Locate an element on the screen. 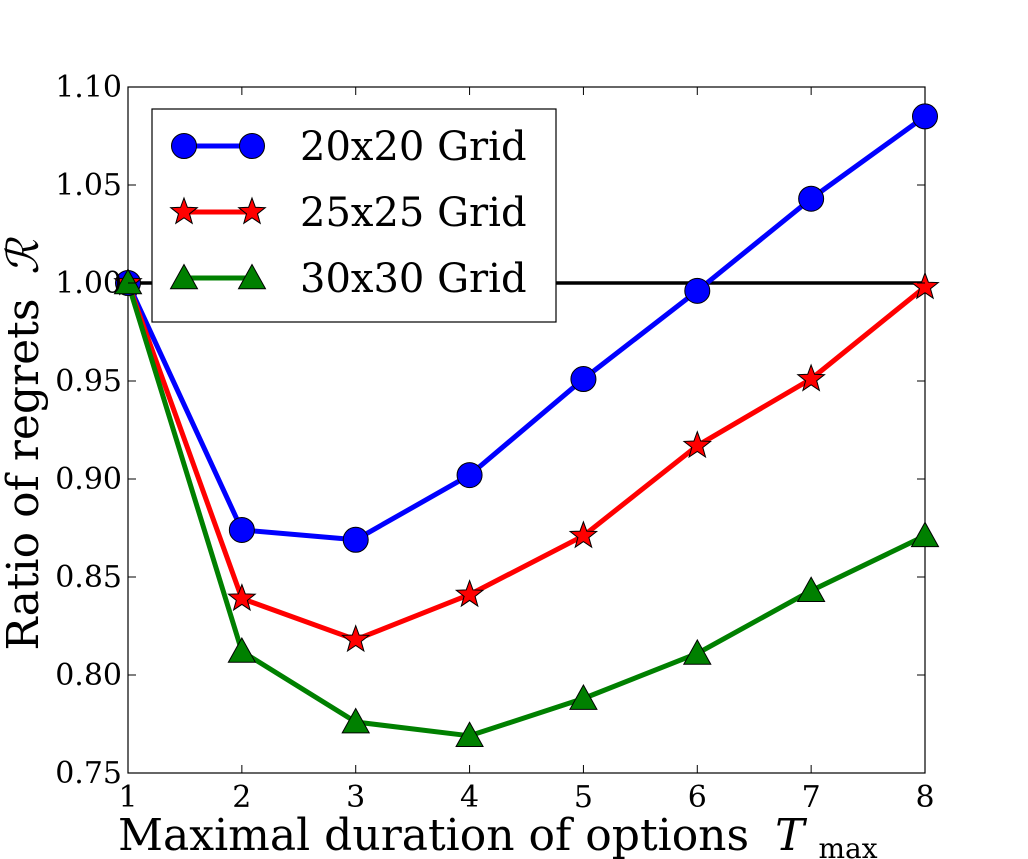 Image resolution: width=1028 pixels, height=859 pixels. y-tick-label-3: 0.85 is located at coordinates (88, 577).